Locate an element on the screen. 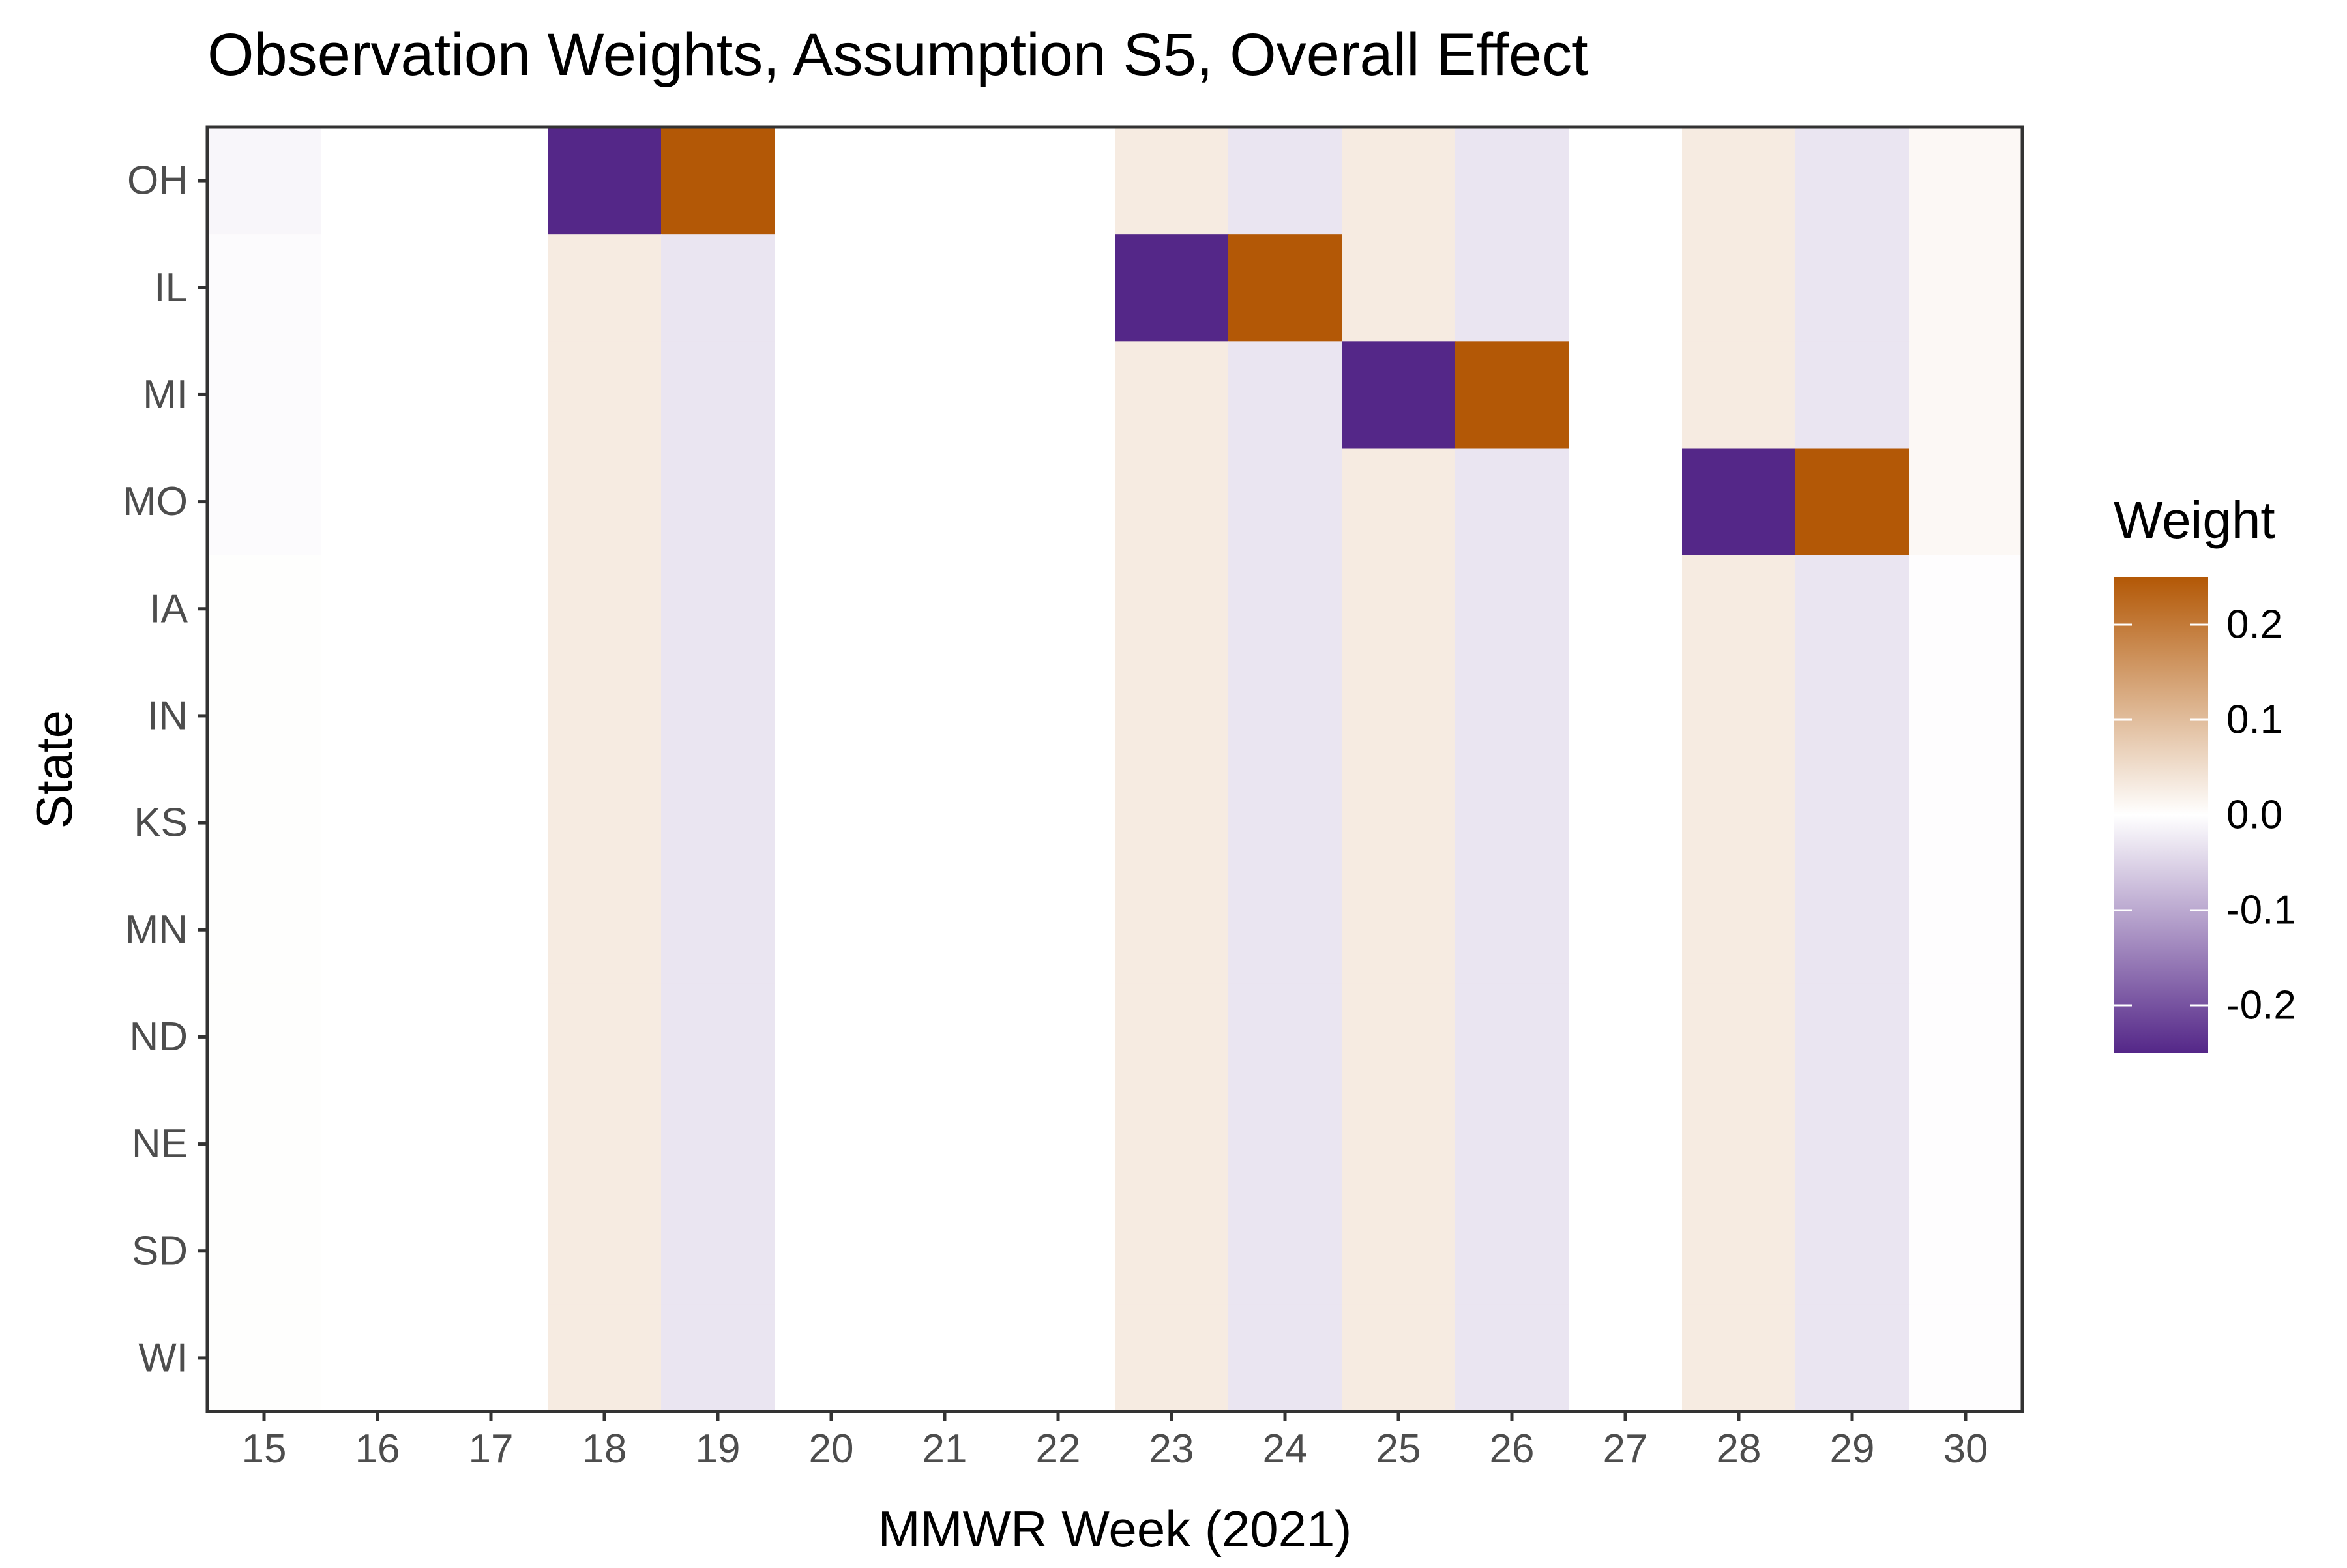 This screenshot has height=1568, width=2347. x-tick-label-15: 15 is located at coordinates (264, 1450).